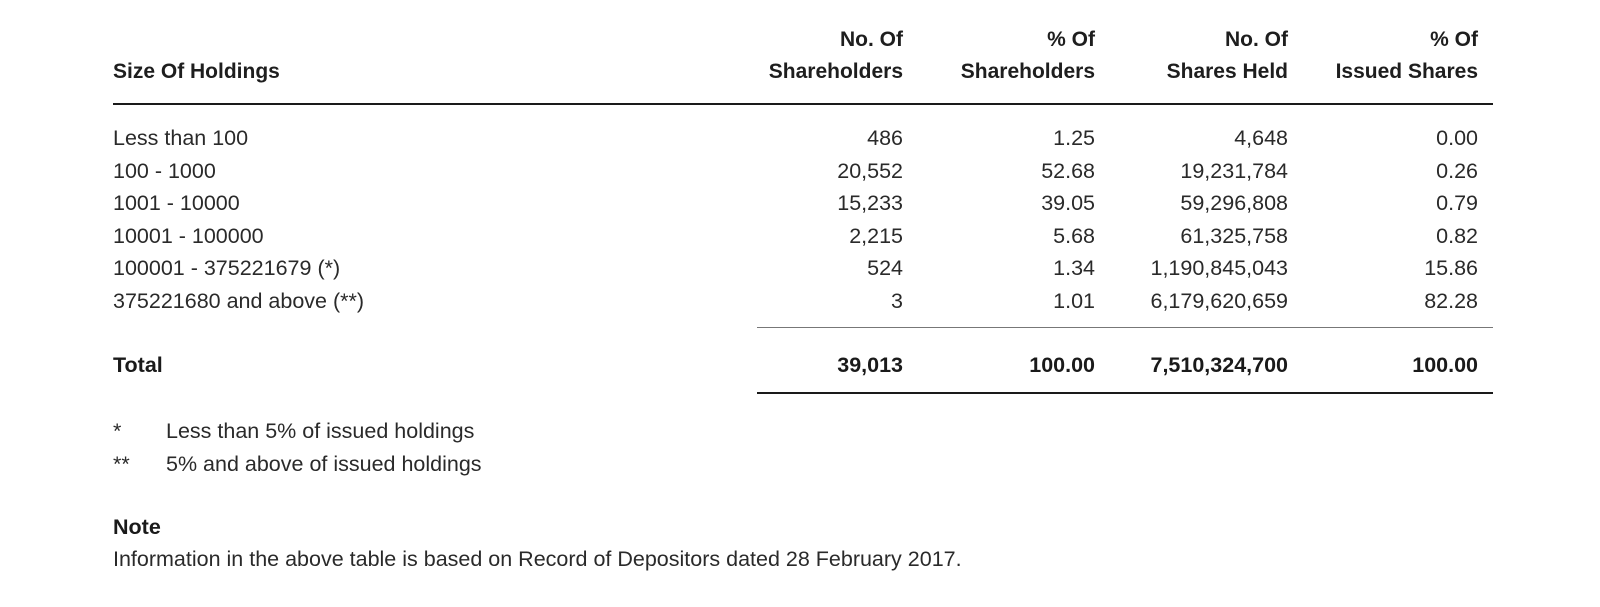 The height and width of the screenshot is (607, 1600). What do you see at coordinates (870, 365) in the screenshot?
I see `total-no-shareholders: 39,013` at bounding box center [870, 365].